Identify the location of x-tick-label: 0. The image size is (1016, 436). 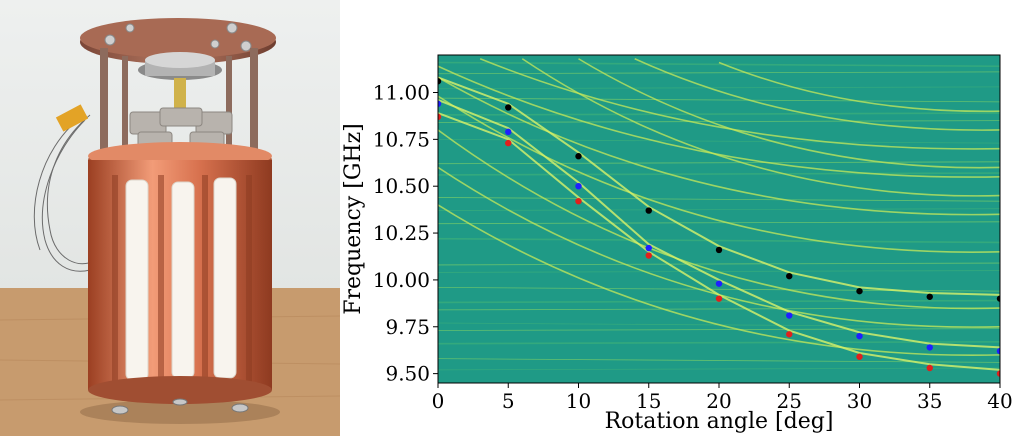
(438, 401).